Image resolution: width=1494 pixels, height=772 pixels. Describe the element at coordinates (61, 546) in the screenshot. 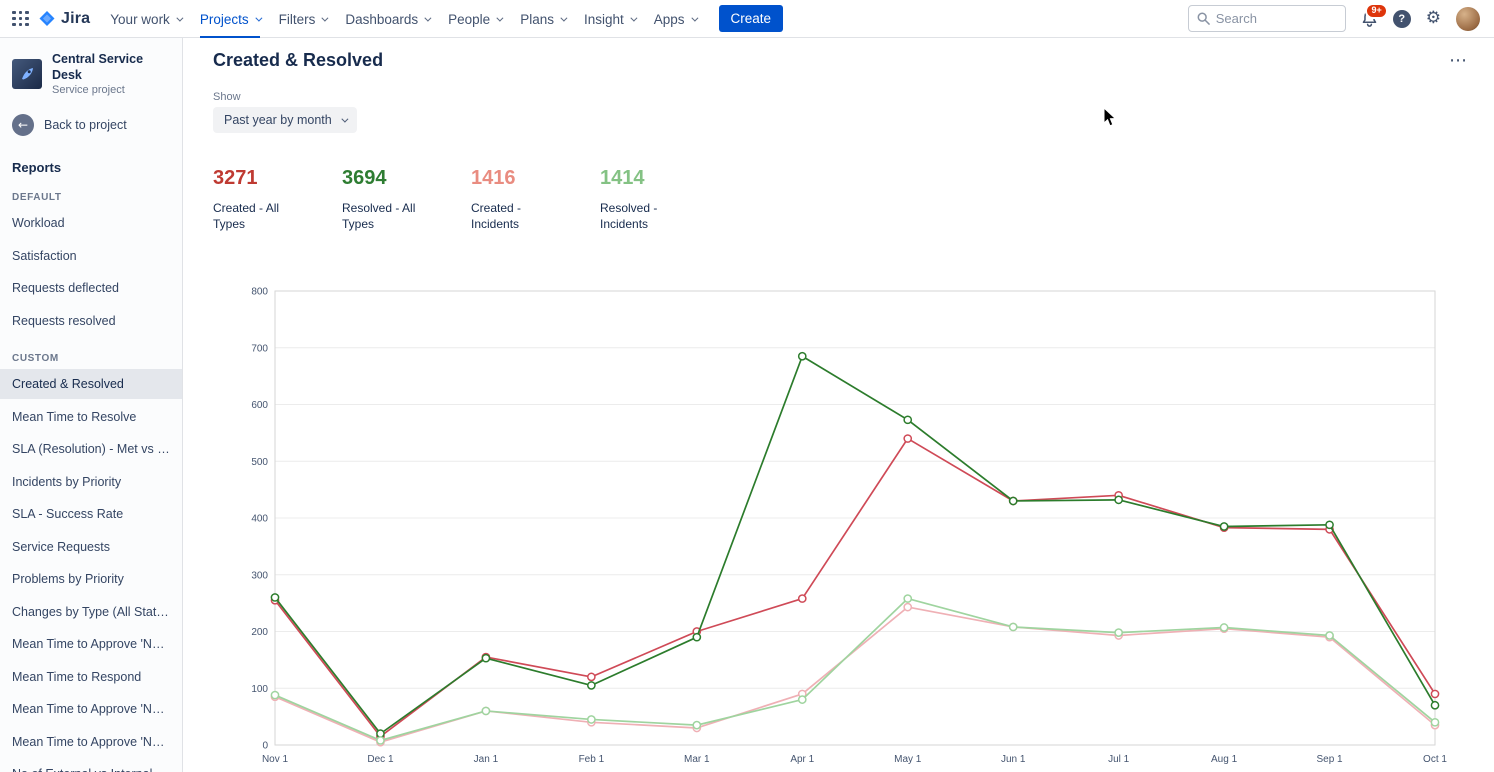

I see `sidebar-item-service-requests: Service Requests` at that location.